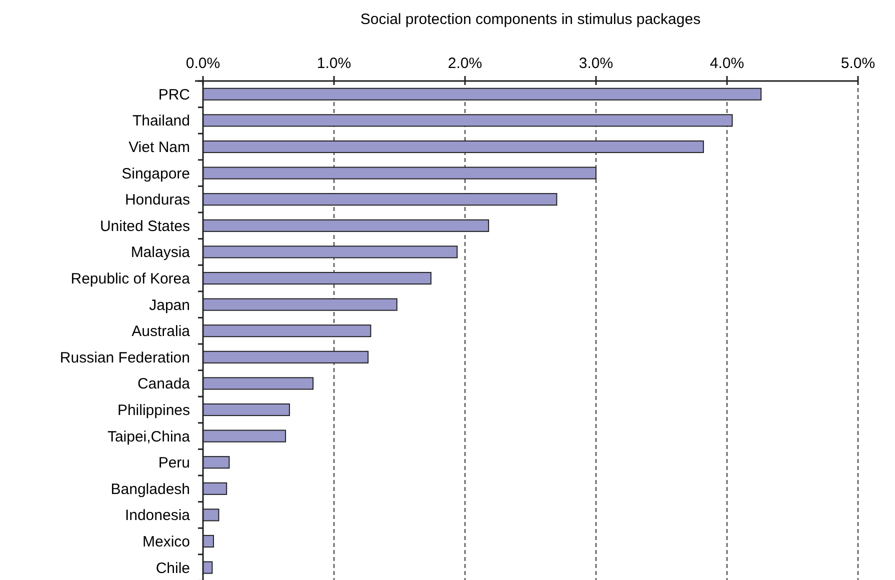  What do you see at coordinates (149, 437) in the screenshot?
I see `y-tick-label: Taipei,China` at bounding box center [149, 437].